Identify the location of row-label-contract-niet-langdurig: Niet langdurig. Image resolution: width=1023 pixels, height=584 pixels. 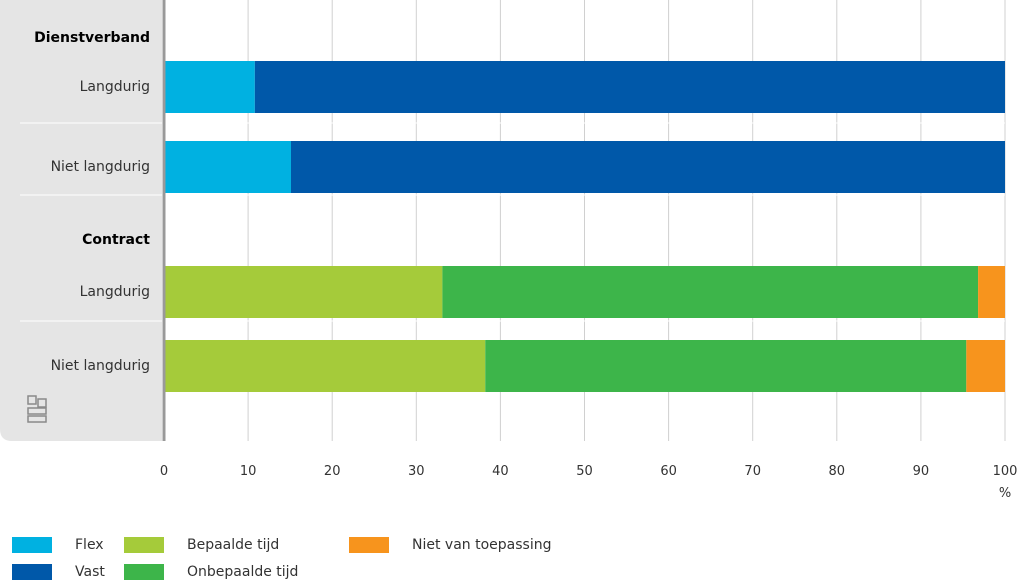
(100, 366).